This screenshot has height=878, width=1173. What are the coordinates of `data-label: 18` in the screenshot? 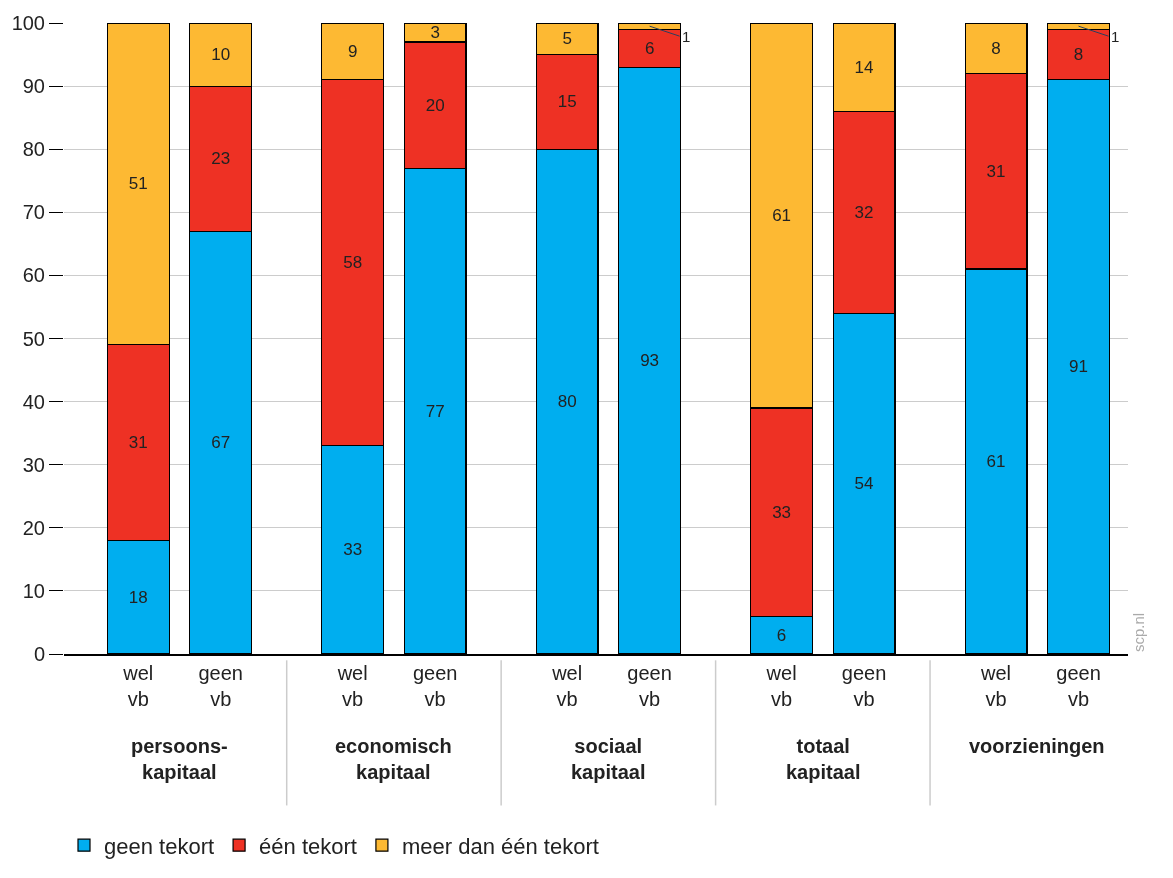 It's located at (138, 597).